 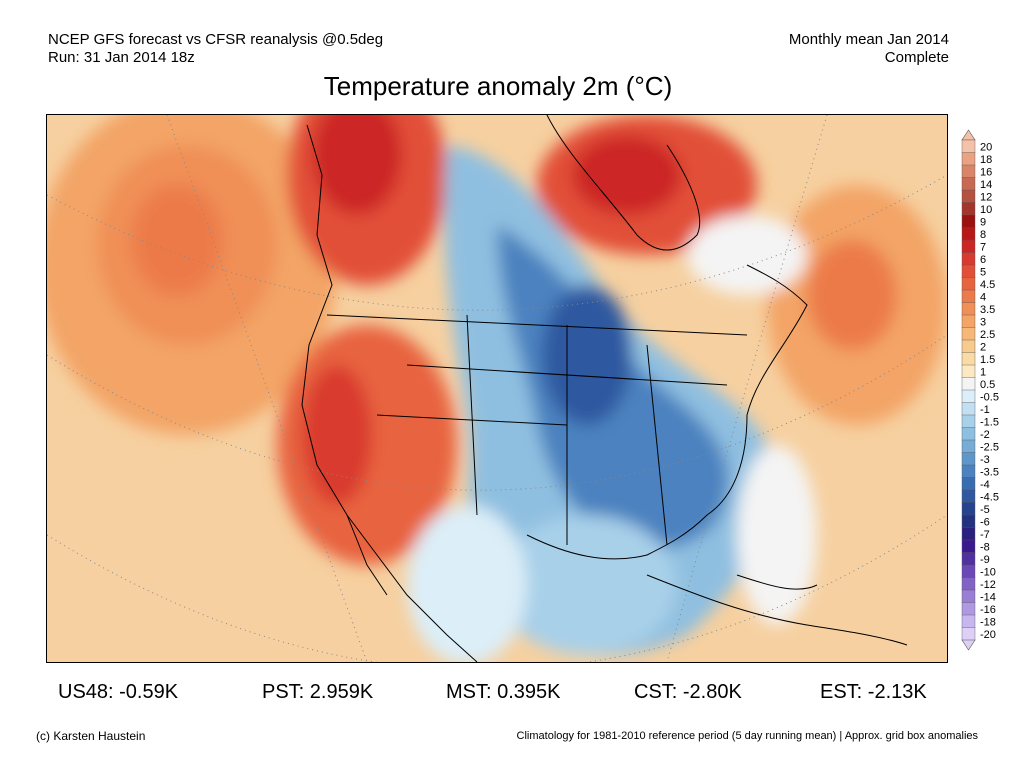 What do you see at coordinates (688, 692) in the screenshot?
I see `stat-cst: CST: -2.80K` at bounding box center [688, 692].